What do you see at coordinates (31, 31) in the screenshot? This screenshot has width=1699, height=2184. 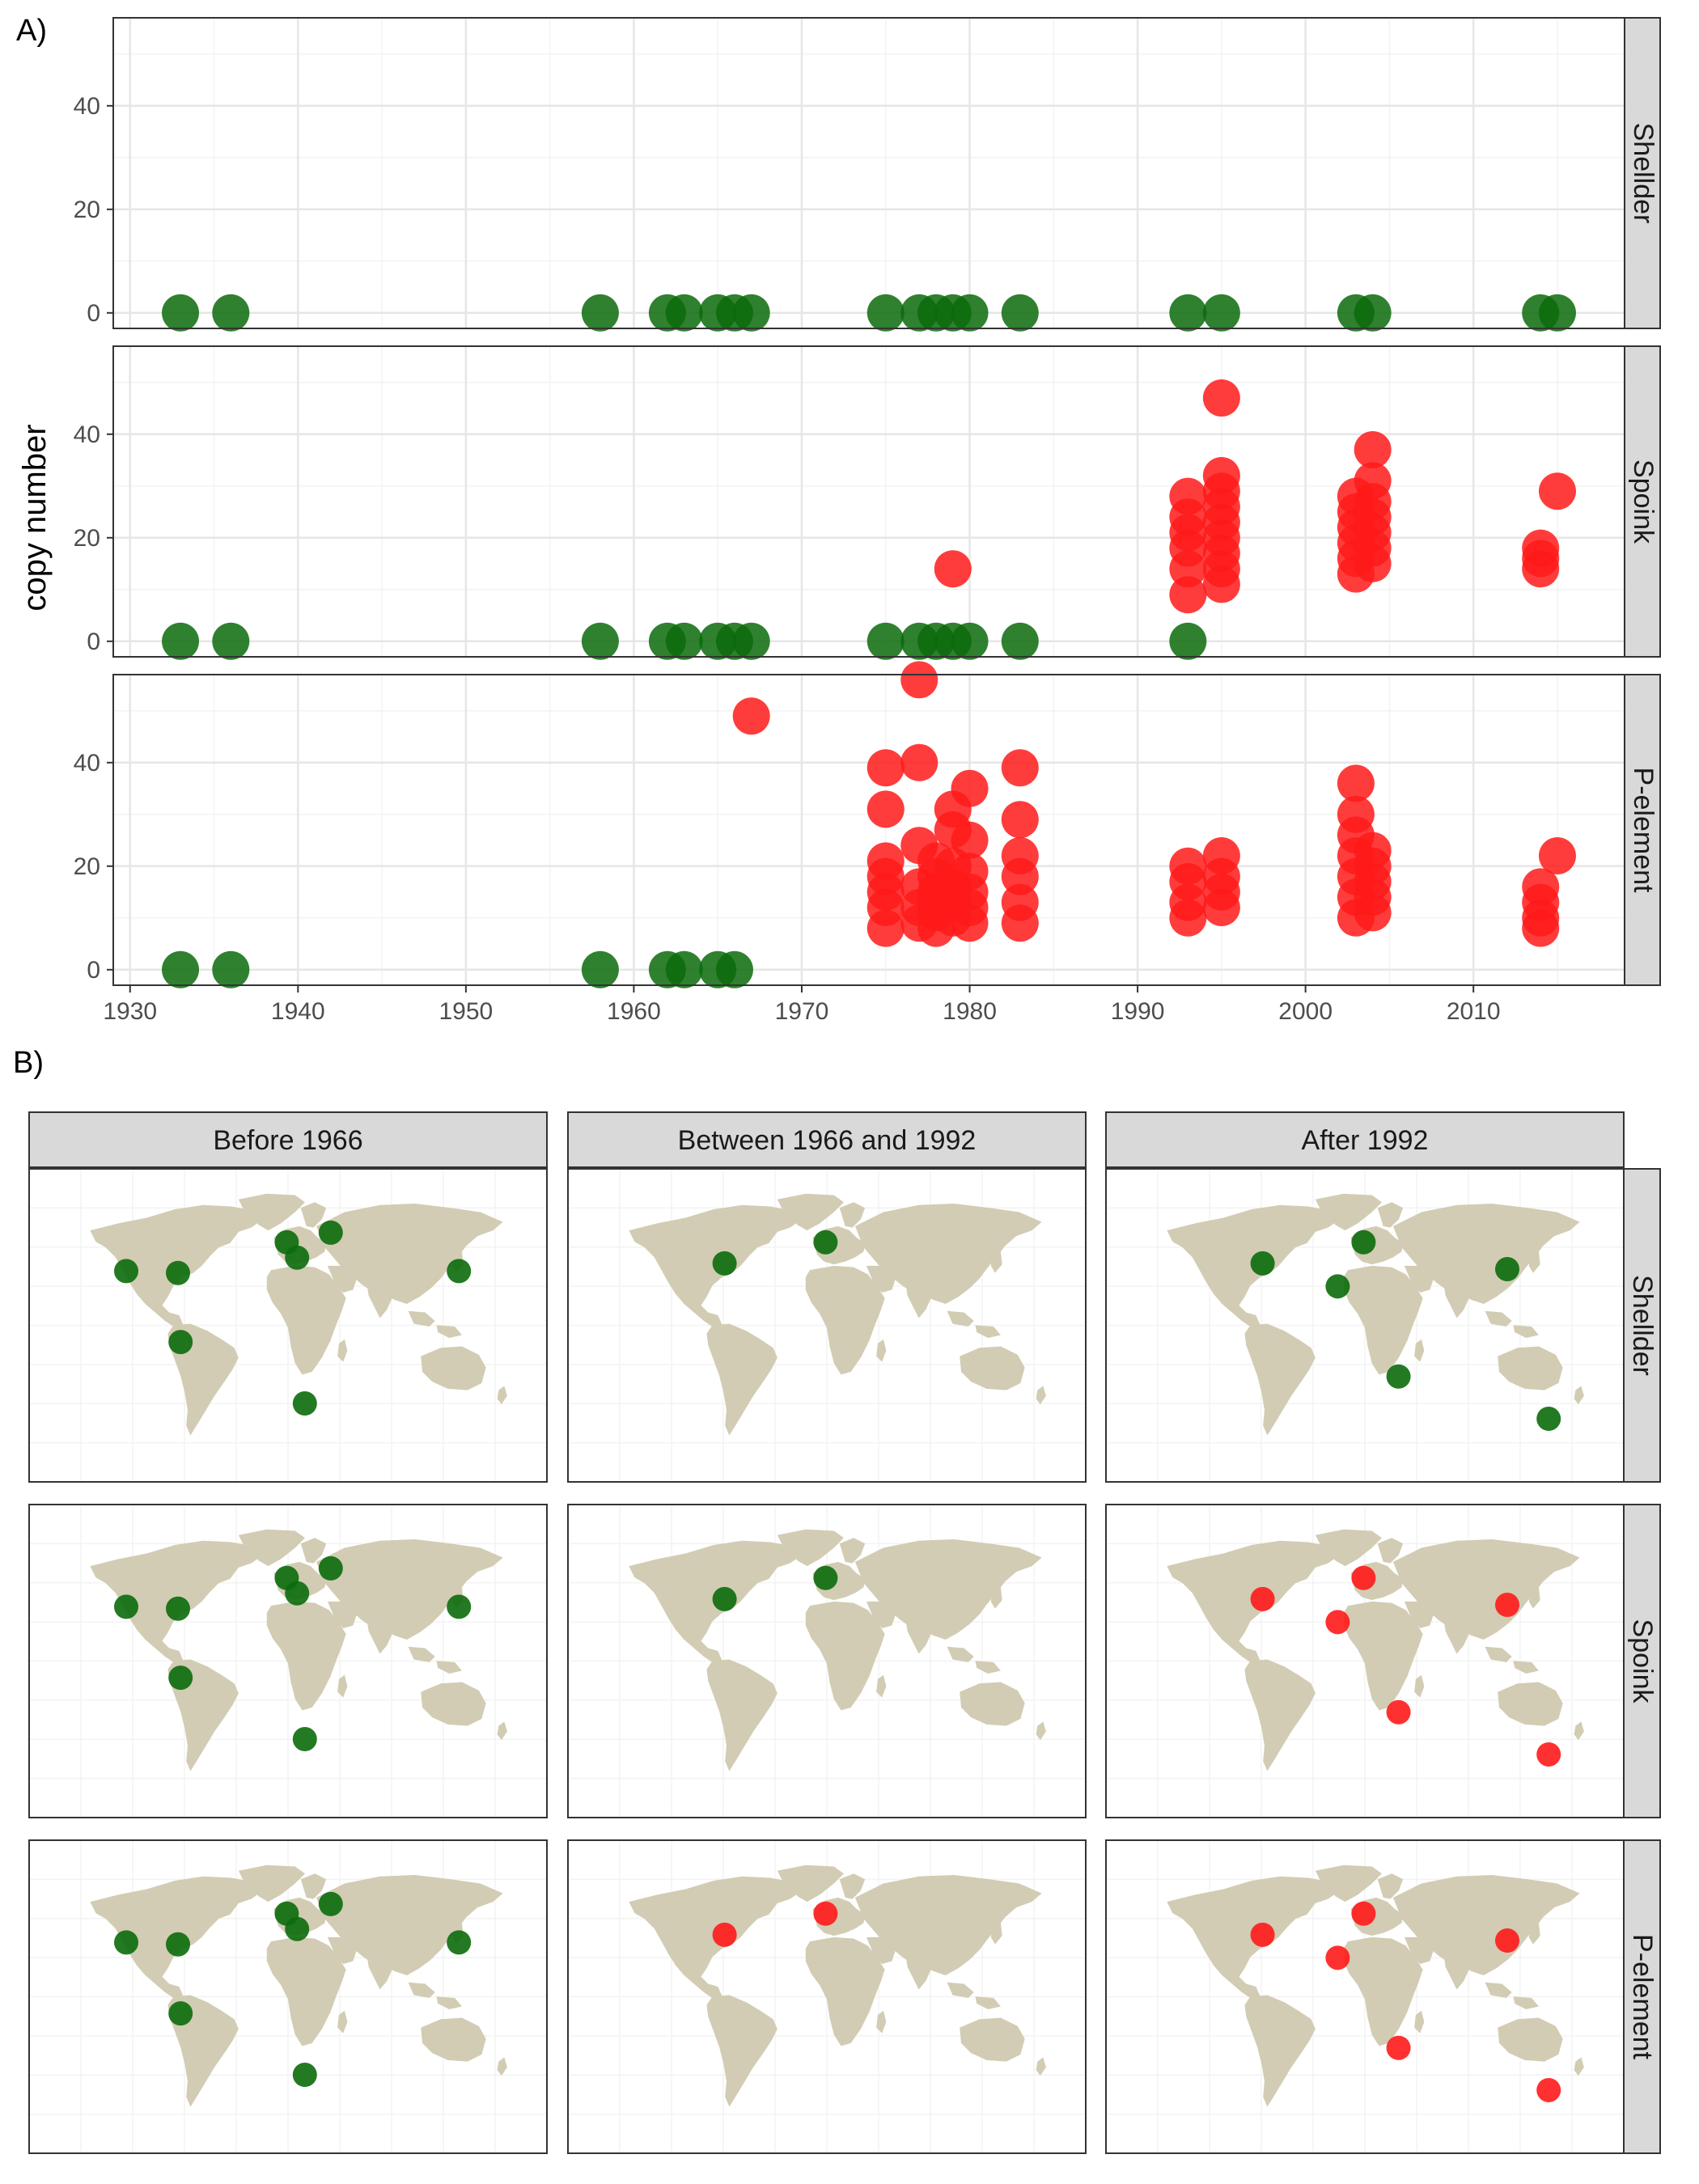 I see `panel-a-tag: A)` at bounding box center [31, 31].